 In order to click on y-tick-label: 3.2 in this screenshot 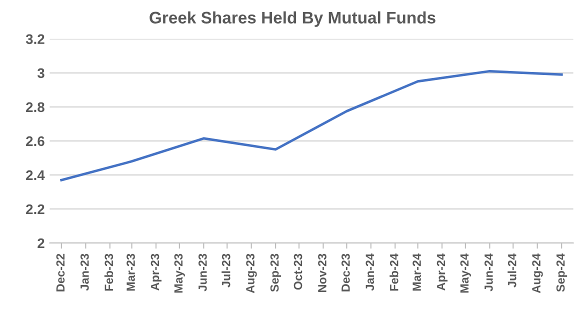, I will do `click(35, 39)`.